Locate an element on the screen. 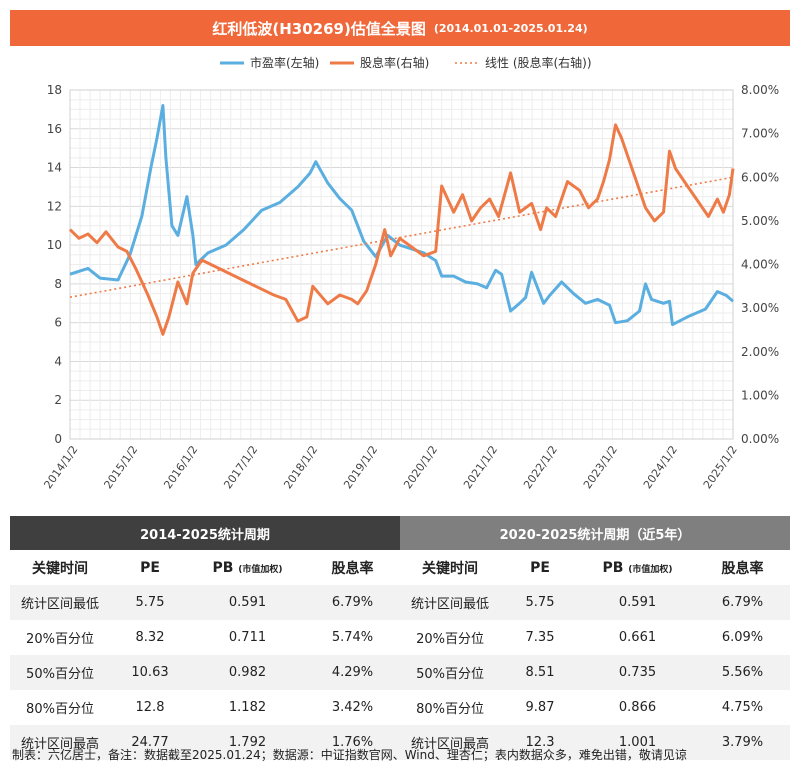 Image resolution: width=800 pixels, height=779 pixels. y-right-tick-label: 4.00% is located at coordinates (760, 265).